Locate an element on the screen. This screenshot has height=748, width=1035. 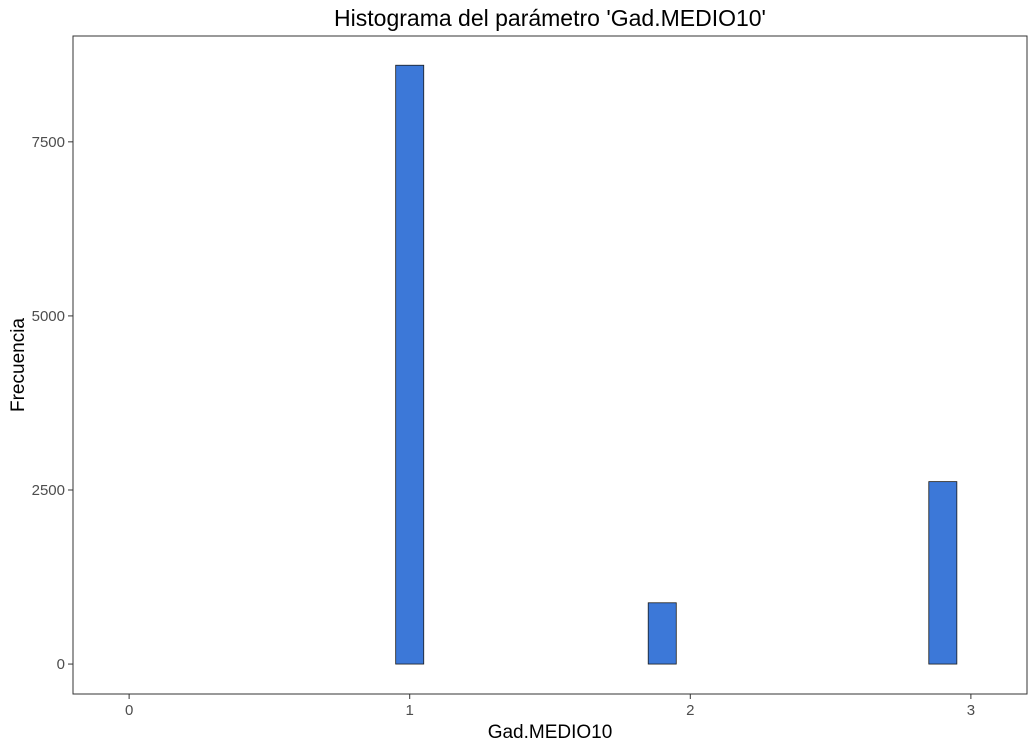
x-axis-title: Gad.MEDIO10 is located at coordinates (550, 732).